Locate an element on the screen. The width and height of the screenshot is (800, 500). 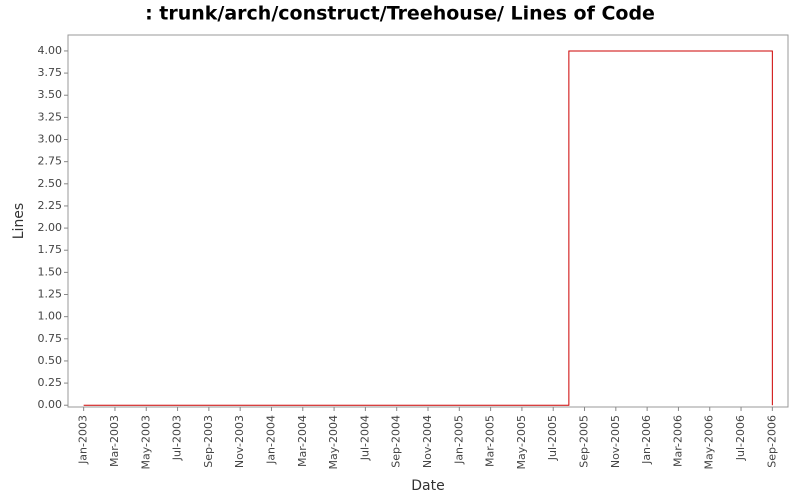
y-tick-label: 1.50 is located at coordinates (50, 271).